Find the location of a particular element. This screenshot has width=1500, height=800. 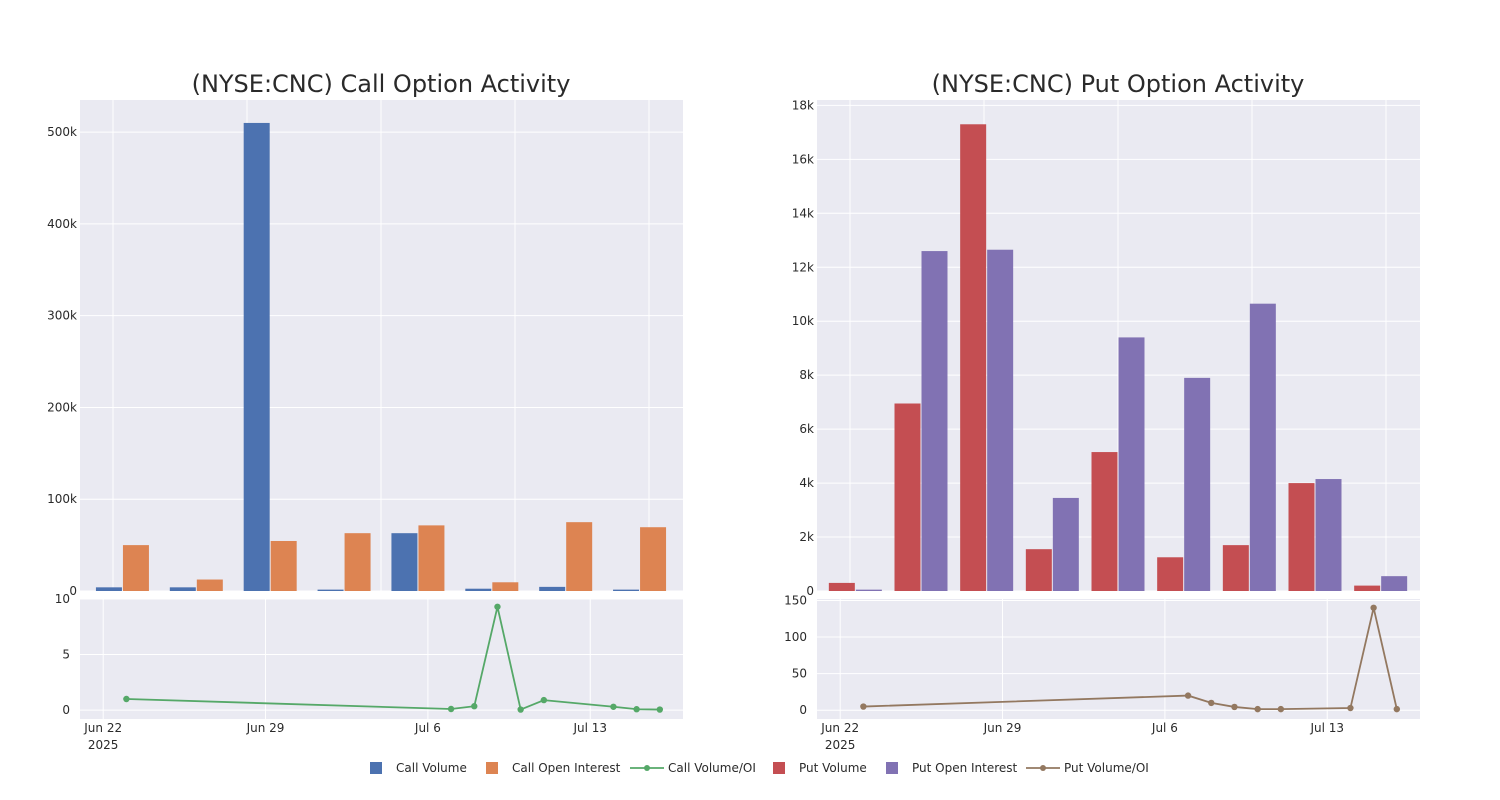

call-ytick-label: 500k is located at coordinates (62, 132).